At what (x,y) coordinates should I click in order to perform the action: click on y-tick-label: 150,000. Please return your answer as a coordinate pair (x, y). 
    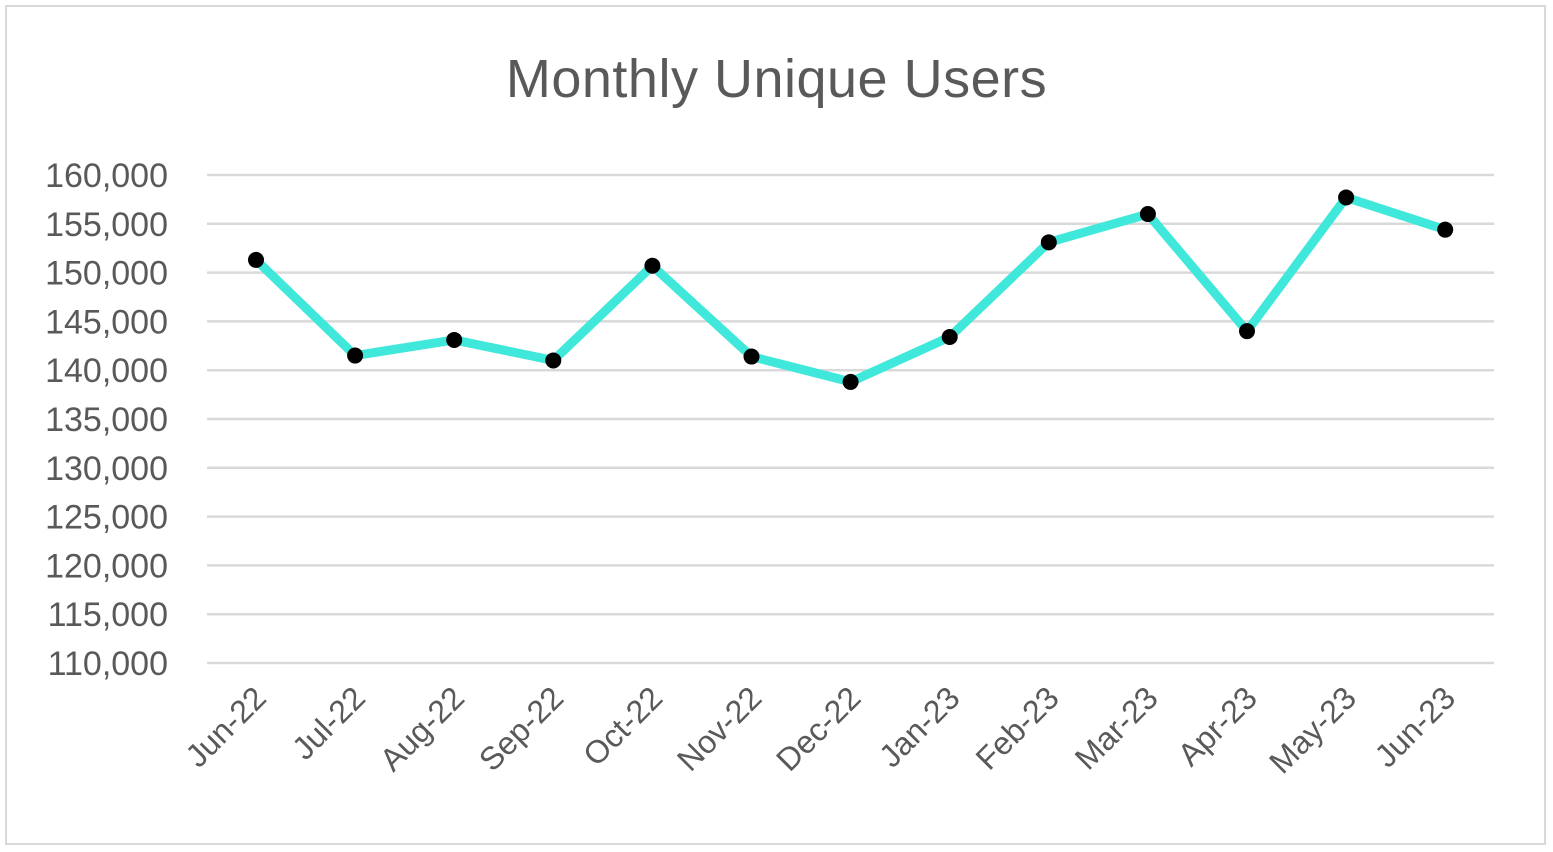
    Looking at the image, I should click on (106, 274).